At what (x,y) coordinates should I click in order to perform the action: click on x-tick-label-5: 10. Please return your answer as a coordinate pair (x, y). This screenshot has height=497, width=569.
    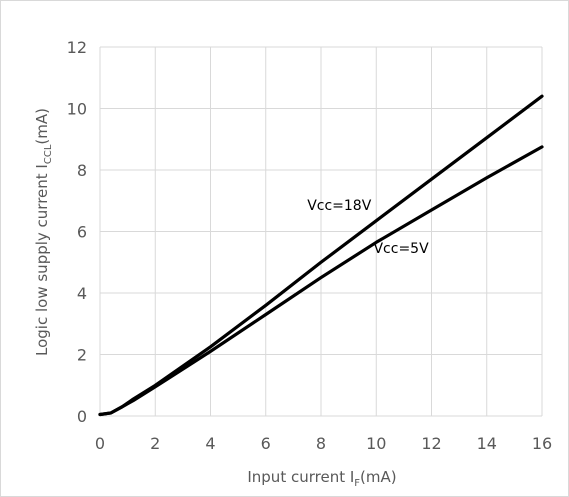
    Looking at the image, I should click on (376, 443).